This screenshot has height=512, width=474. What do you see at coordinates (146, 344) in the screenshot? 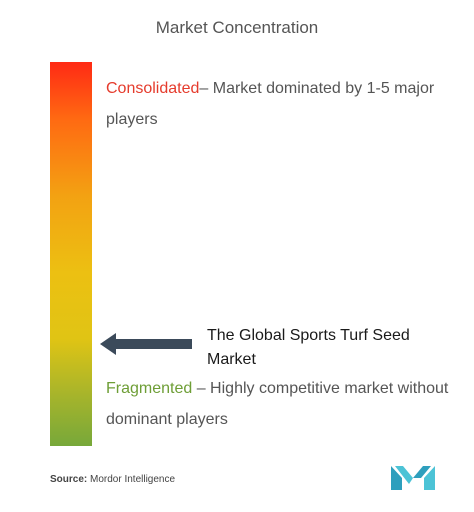
I see `left-arrow-icon` at bounding box center [146, 344].